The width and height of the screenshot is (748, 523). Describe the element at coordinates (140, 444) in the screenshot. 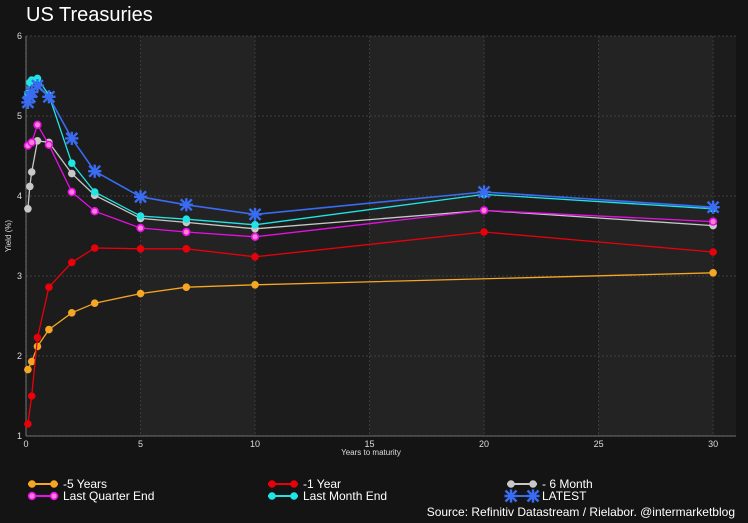

I see `x-tick-label: 5` at that location.